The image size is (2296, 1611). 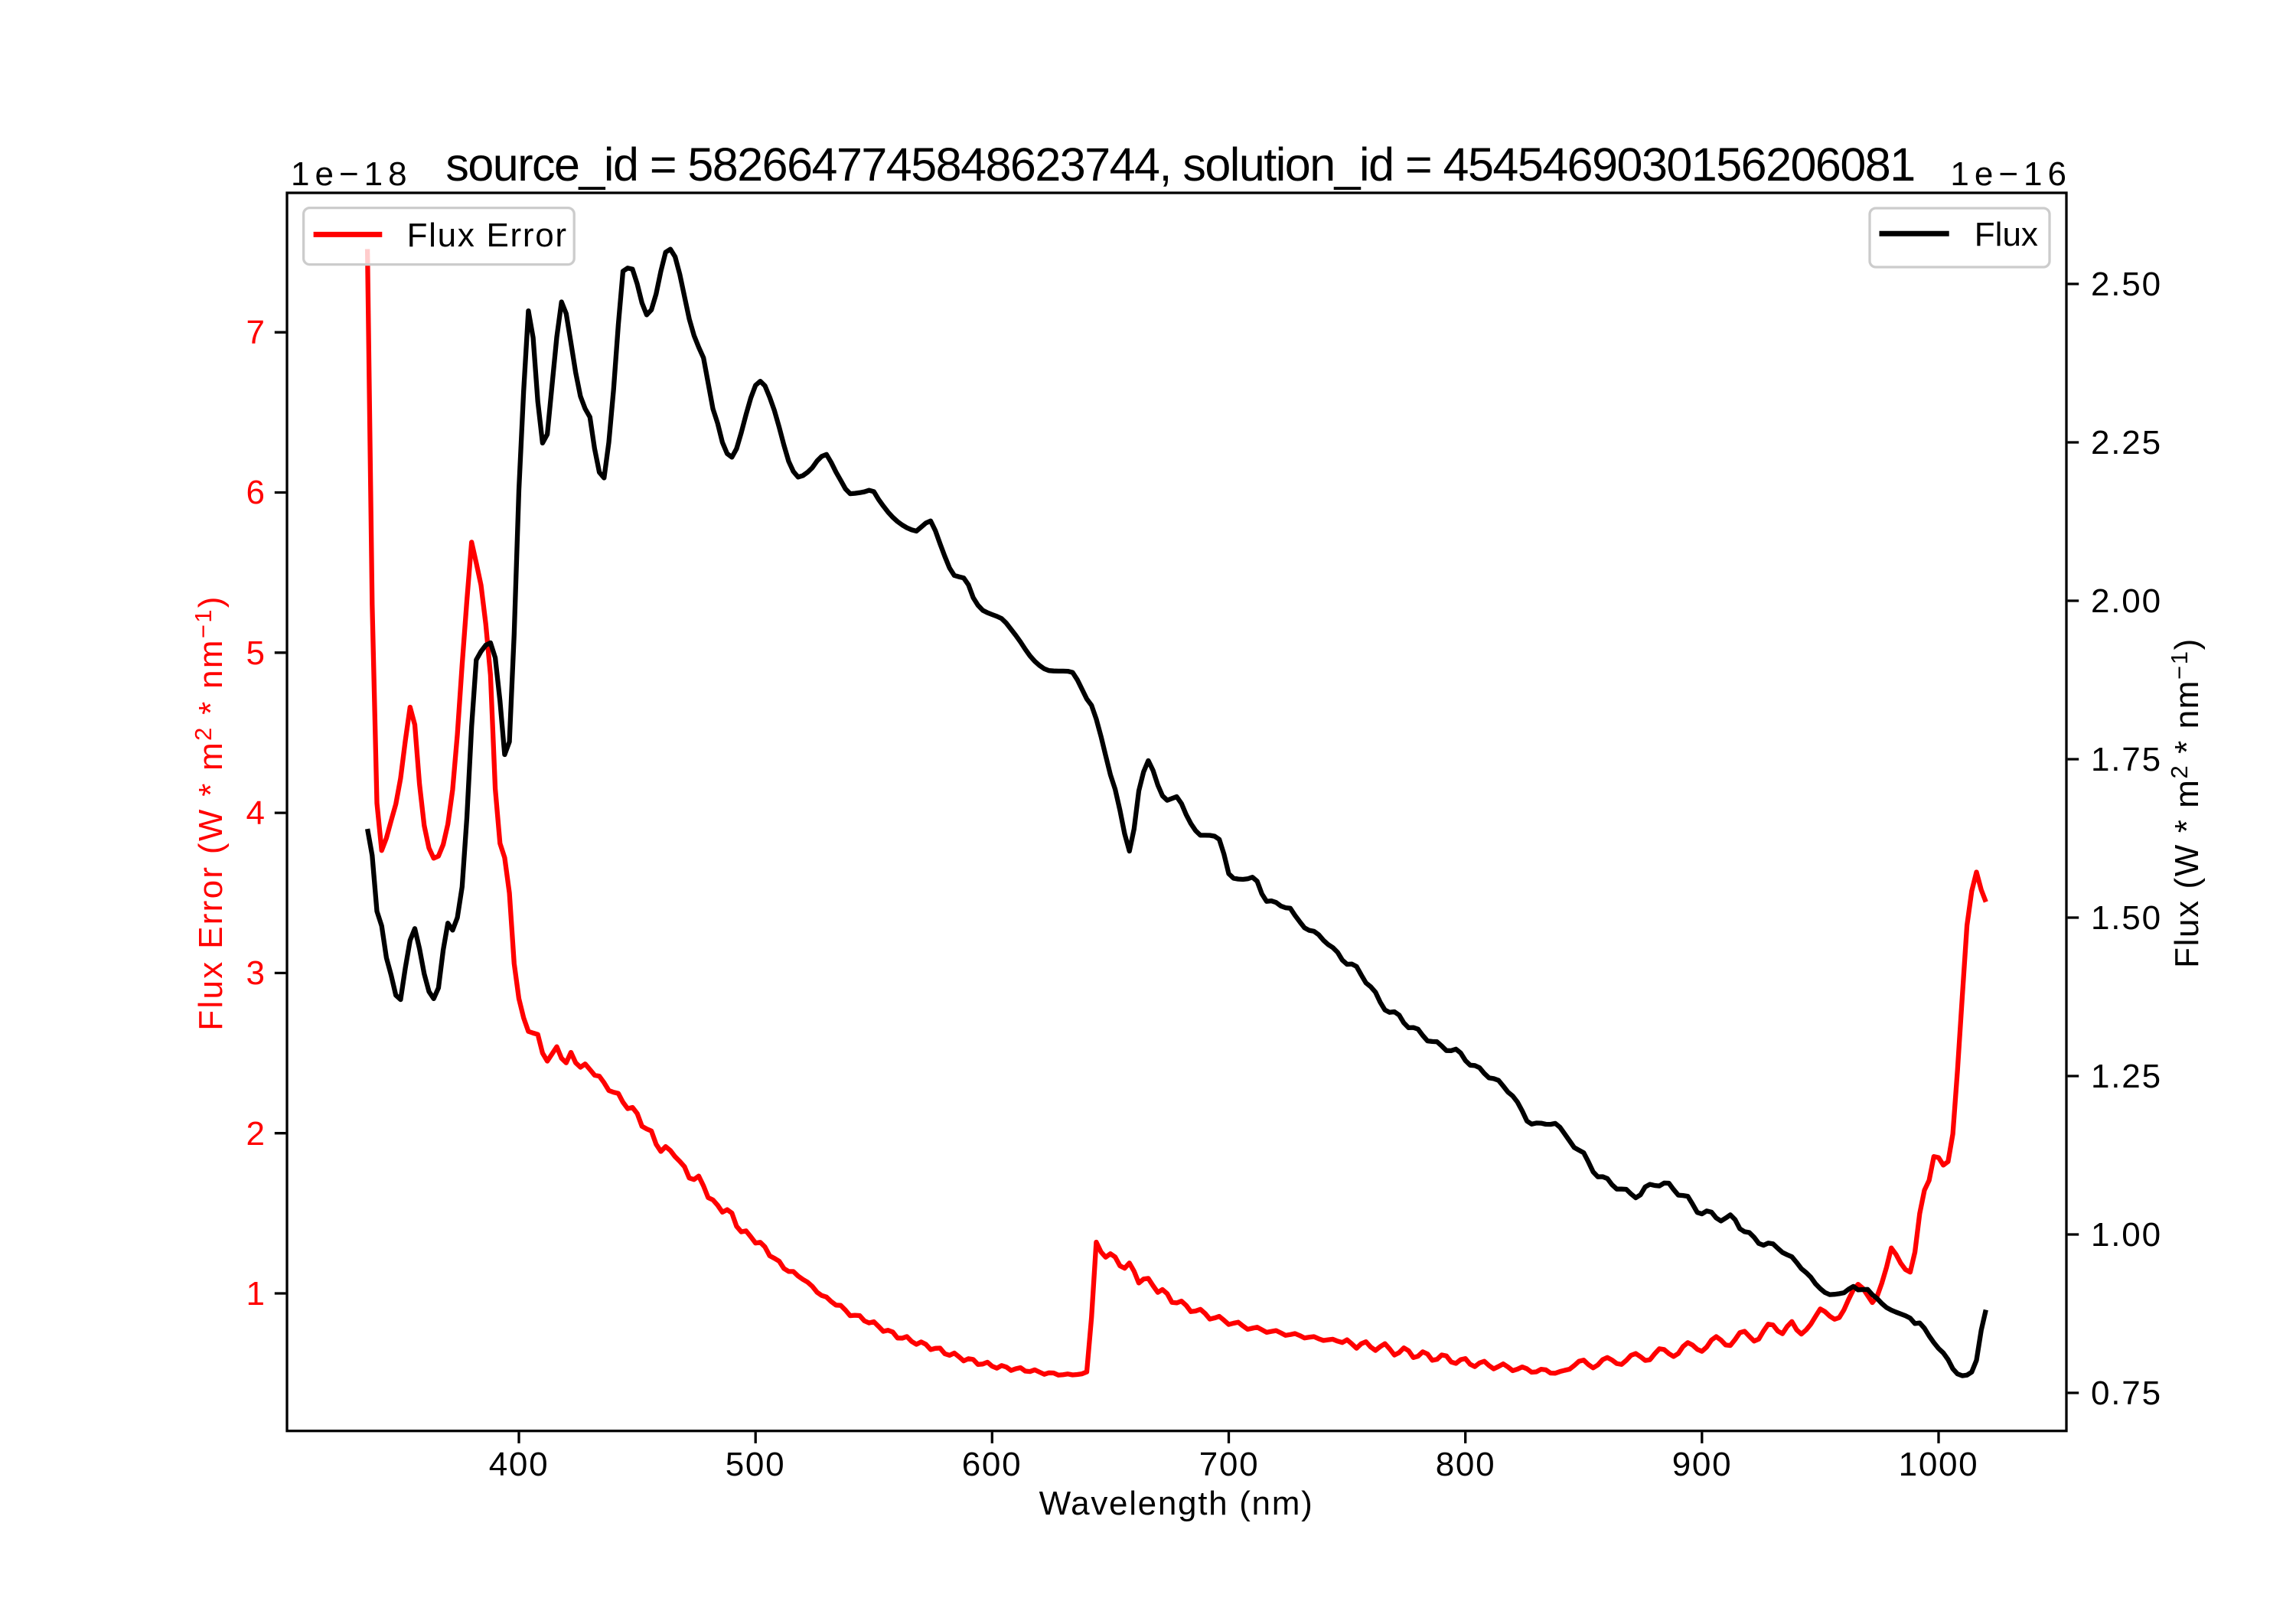 What do you see at coordinates (1229, 1464) in the screenshot?
I see `svg-text: 700` at bounding box center [1229, 1464].